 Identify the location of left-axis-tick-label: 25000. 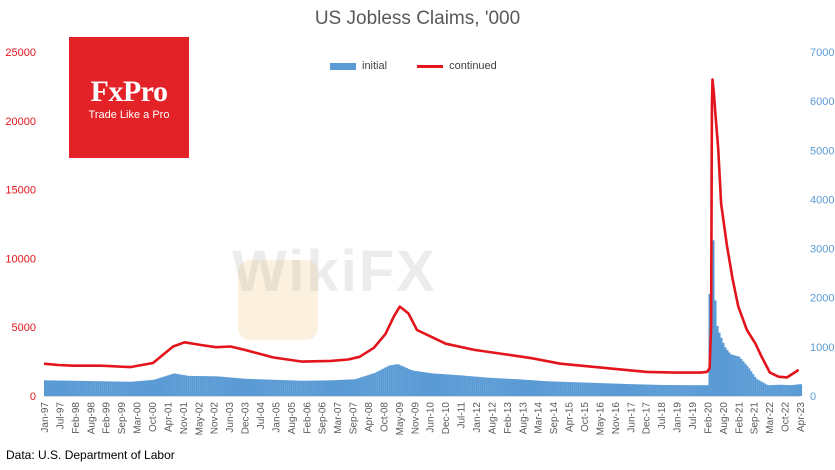
(20, 53).